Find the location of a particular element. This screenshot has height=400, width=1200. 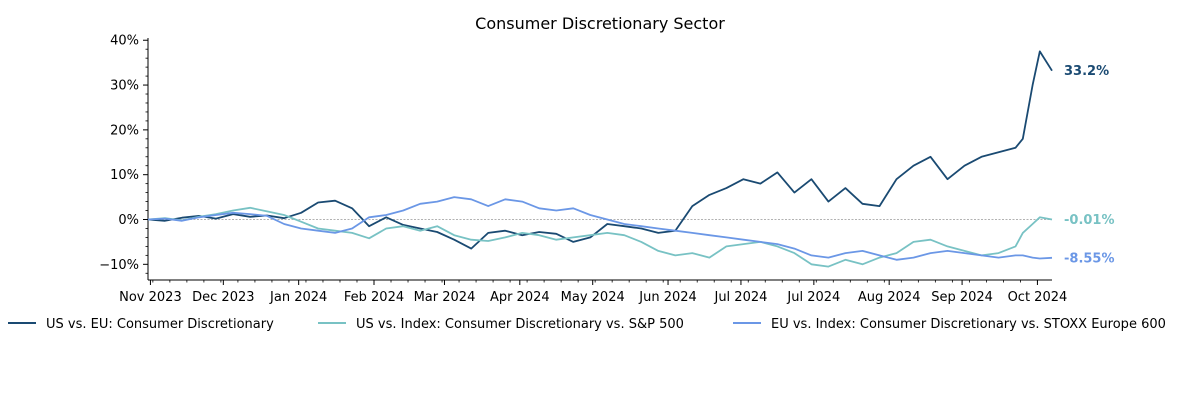

x-tick-label: Oct 2024 is located at coordinates (1038, 297).